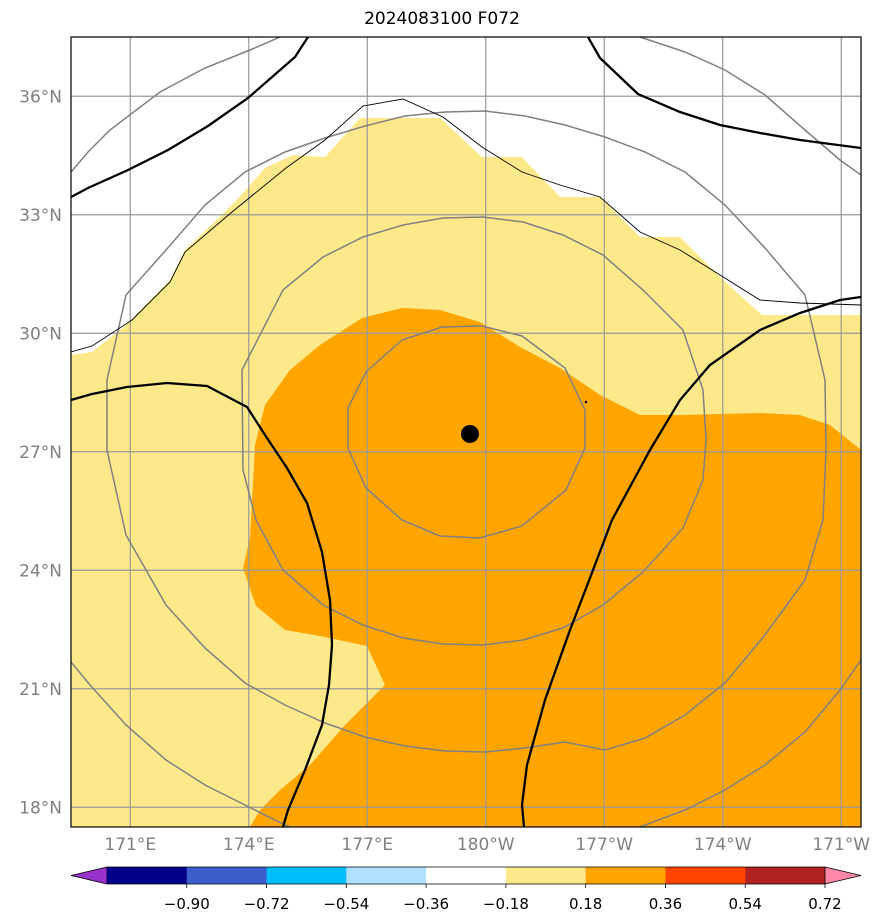 The width and height of the screenshot is (884, 924). What do you see at coordinates (745, 904) in the screenshot?
I see `colorbar-label: 0.54` at bounding box center [745, 904].